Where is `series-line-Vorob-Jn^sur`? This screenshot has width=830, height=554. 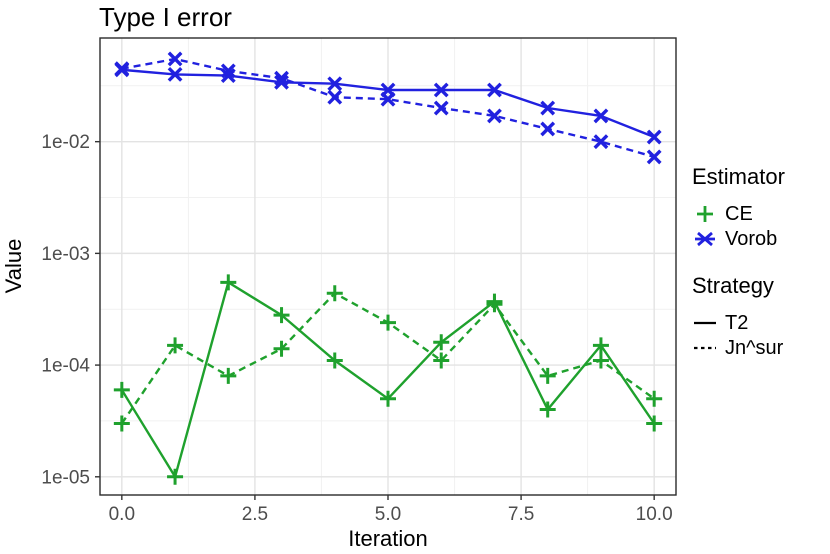
series-line-Vorob-Jn^sur is located at coordinates (388, 108).